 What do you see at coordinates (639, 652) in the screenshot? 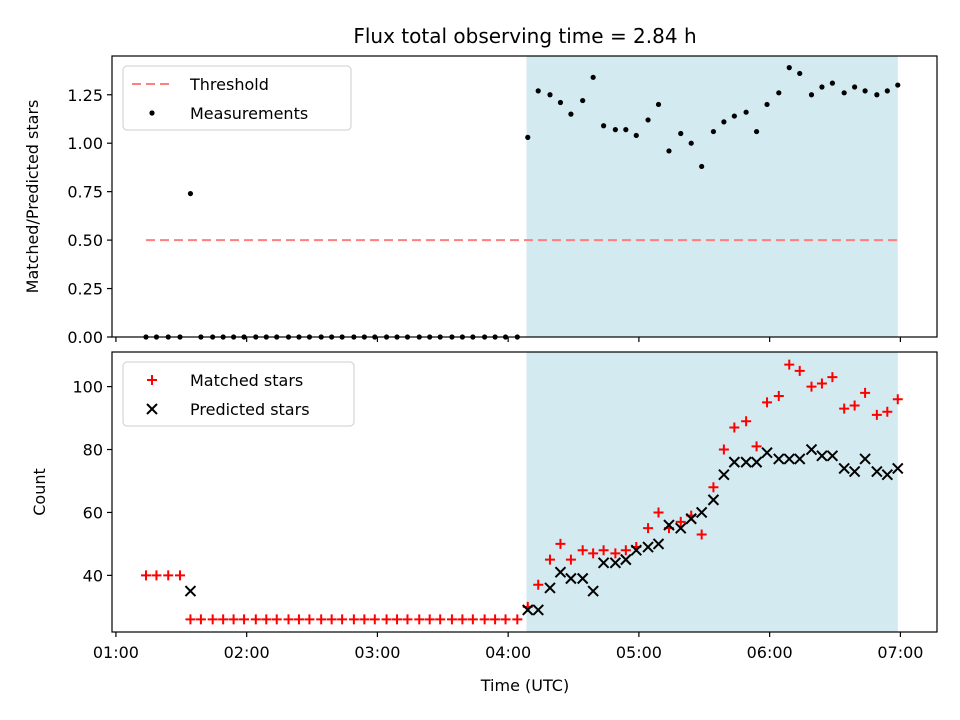
I see `x-tick-label: 05:00` at bounding box center [639, 652].